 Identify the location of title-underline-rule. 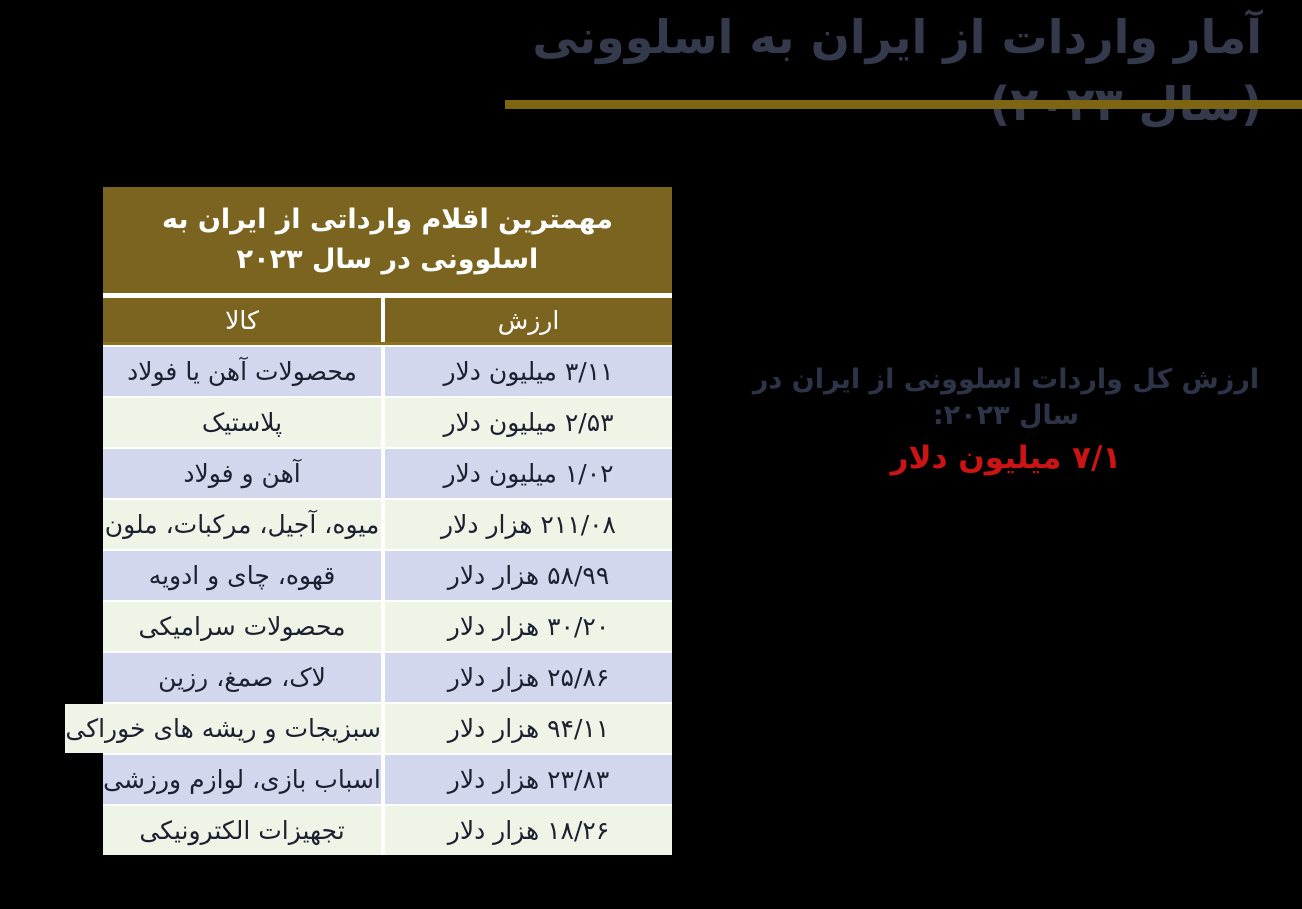
(903, 104).